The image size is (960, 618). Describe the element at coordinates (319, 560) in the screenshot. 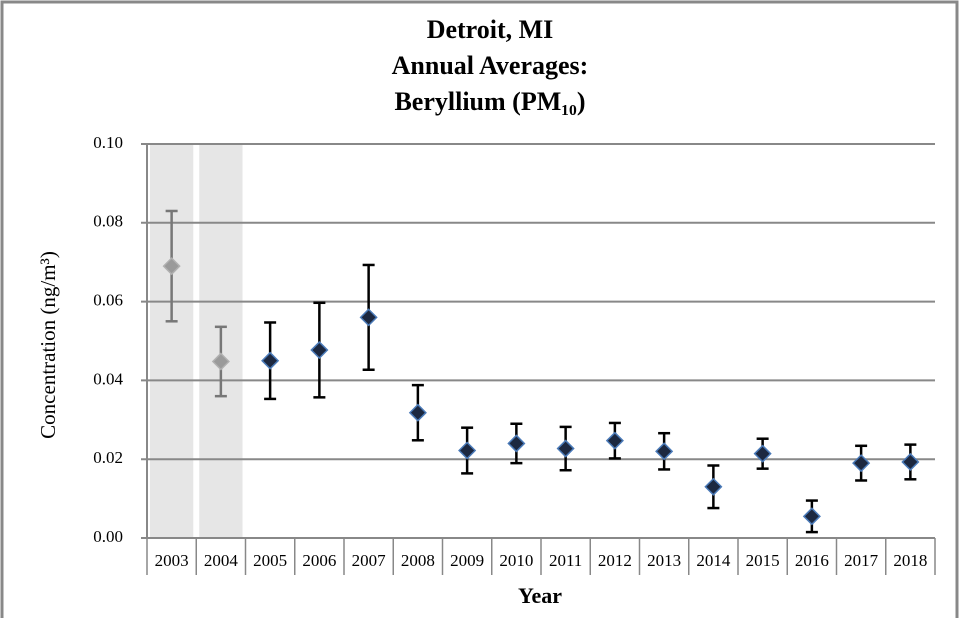

I see `x-tick-label: 2006` at that location.